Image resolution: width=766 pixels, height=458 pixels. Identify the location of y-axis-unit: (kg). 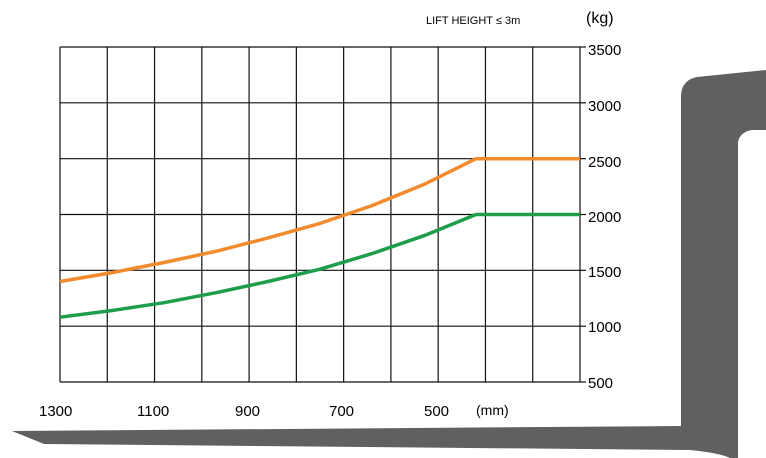
(600, 18).